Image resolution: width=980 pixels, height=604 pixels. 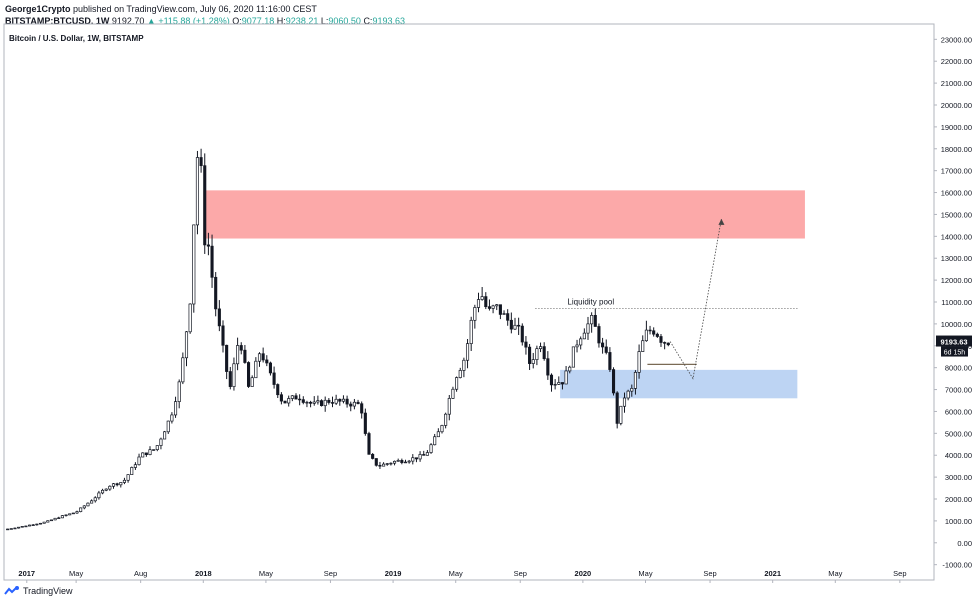 I want to click on price-tick-label: 19000.00, so click(x=956, y=127).